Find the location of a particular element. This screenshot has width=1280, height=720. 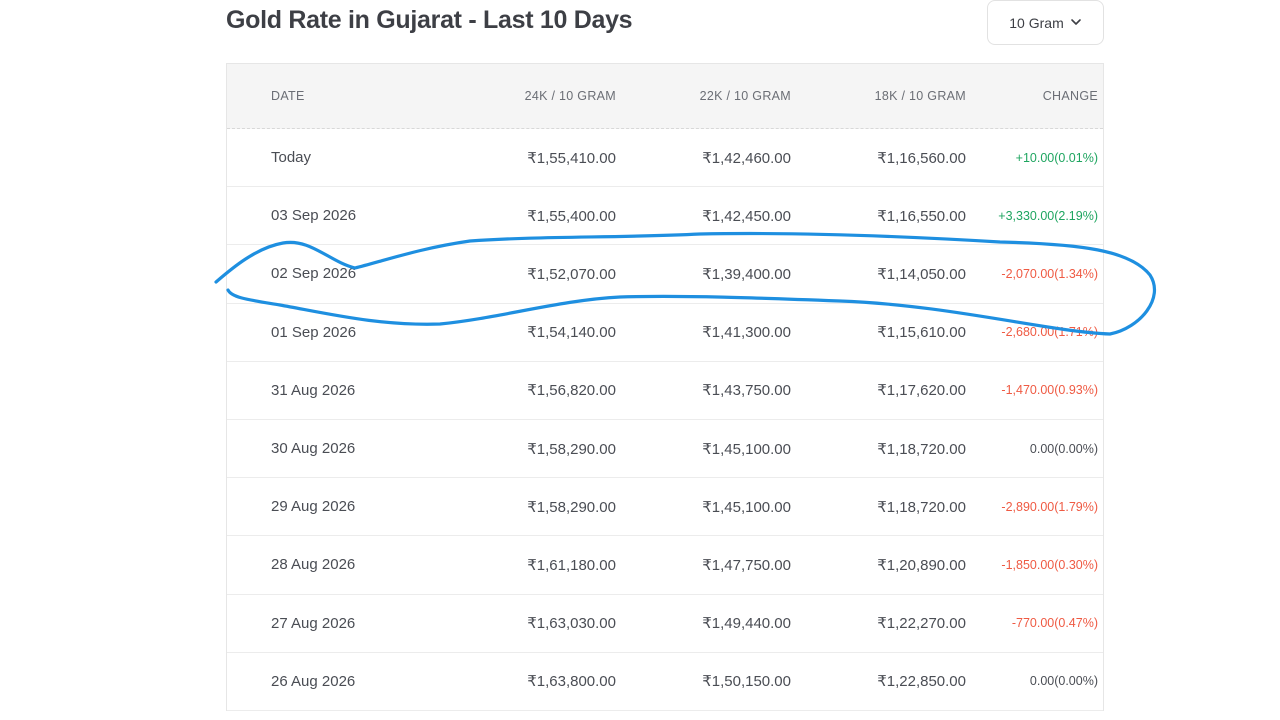

cell-24k: ₹1,54,140.00 is located at coordinates (571, 333).